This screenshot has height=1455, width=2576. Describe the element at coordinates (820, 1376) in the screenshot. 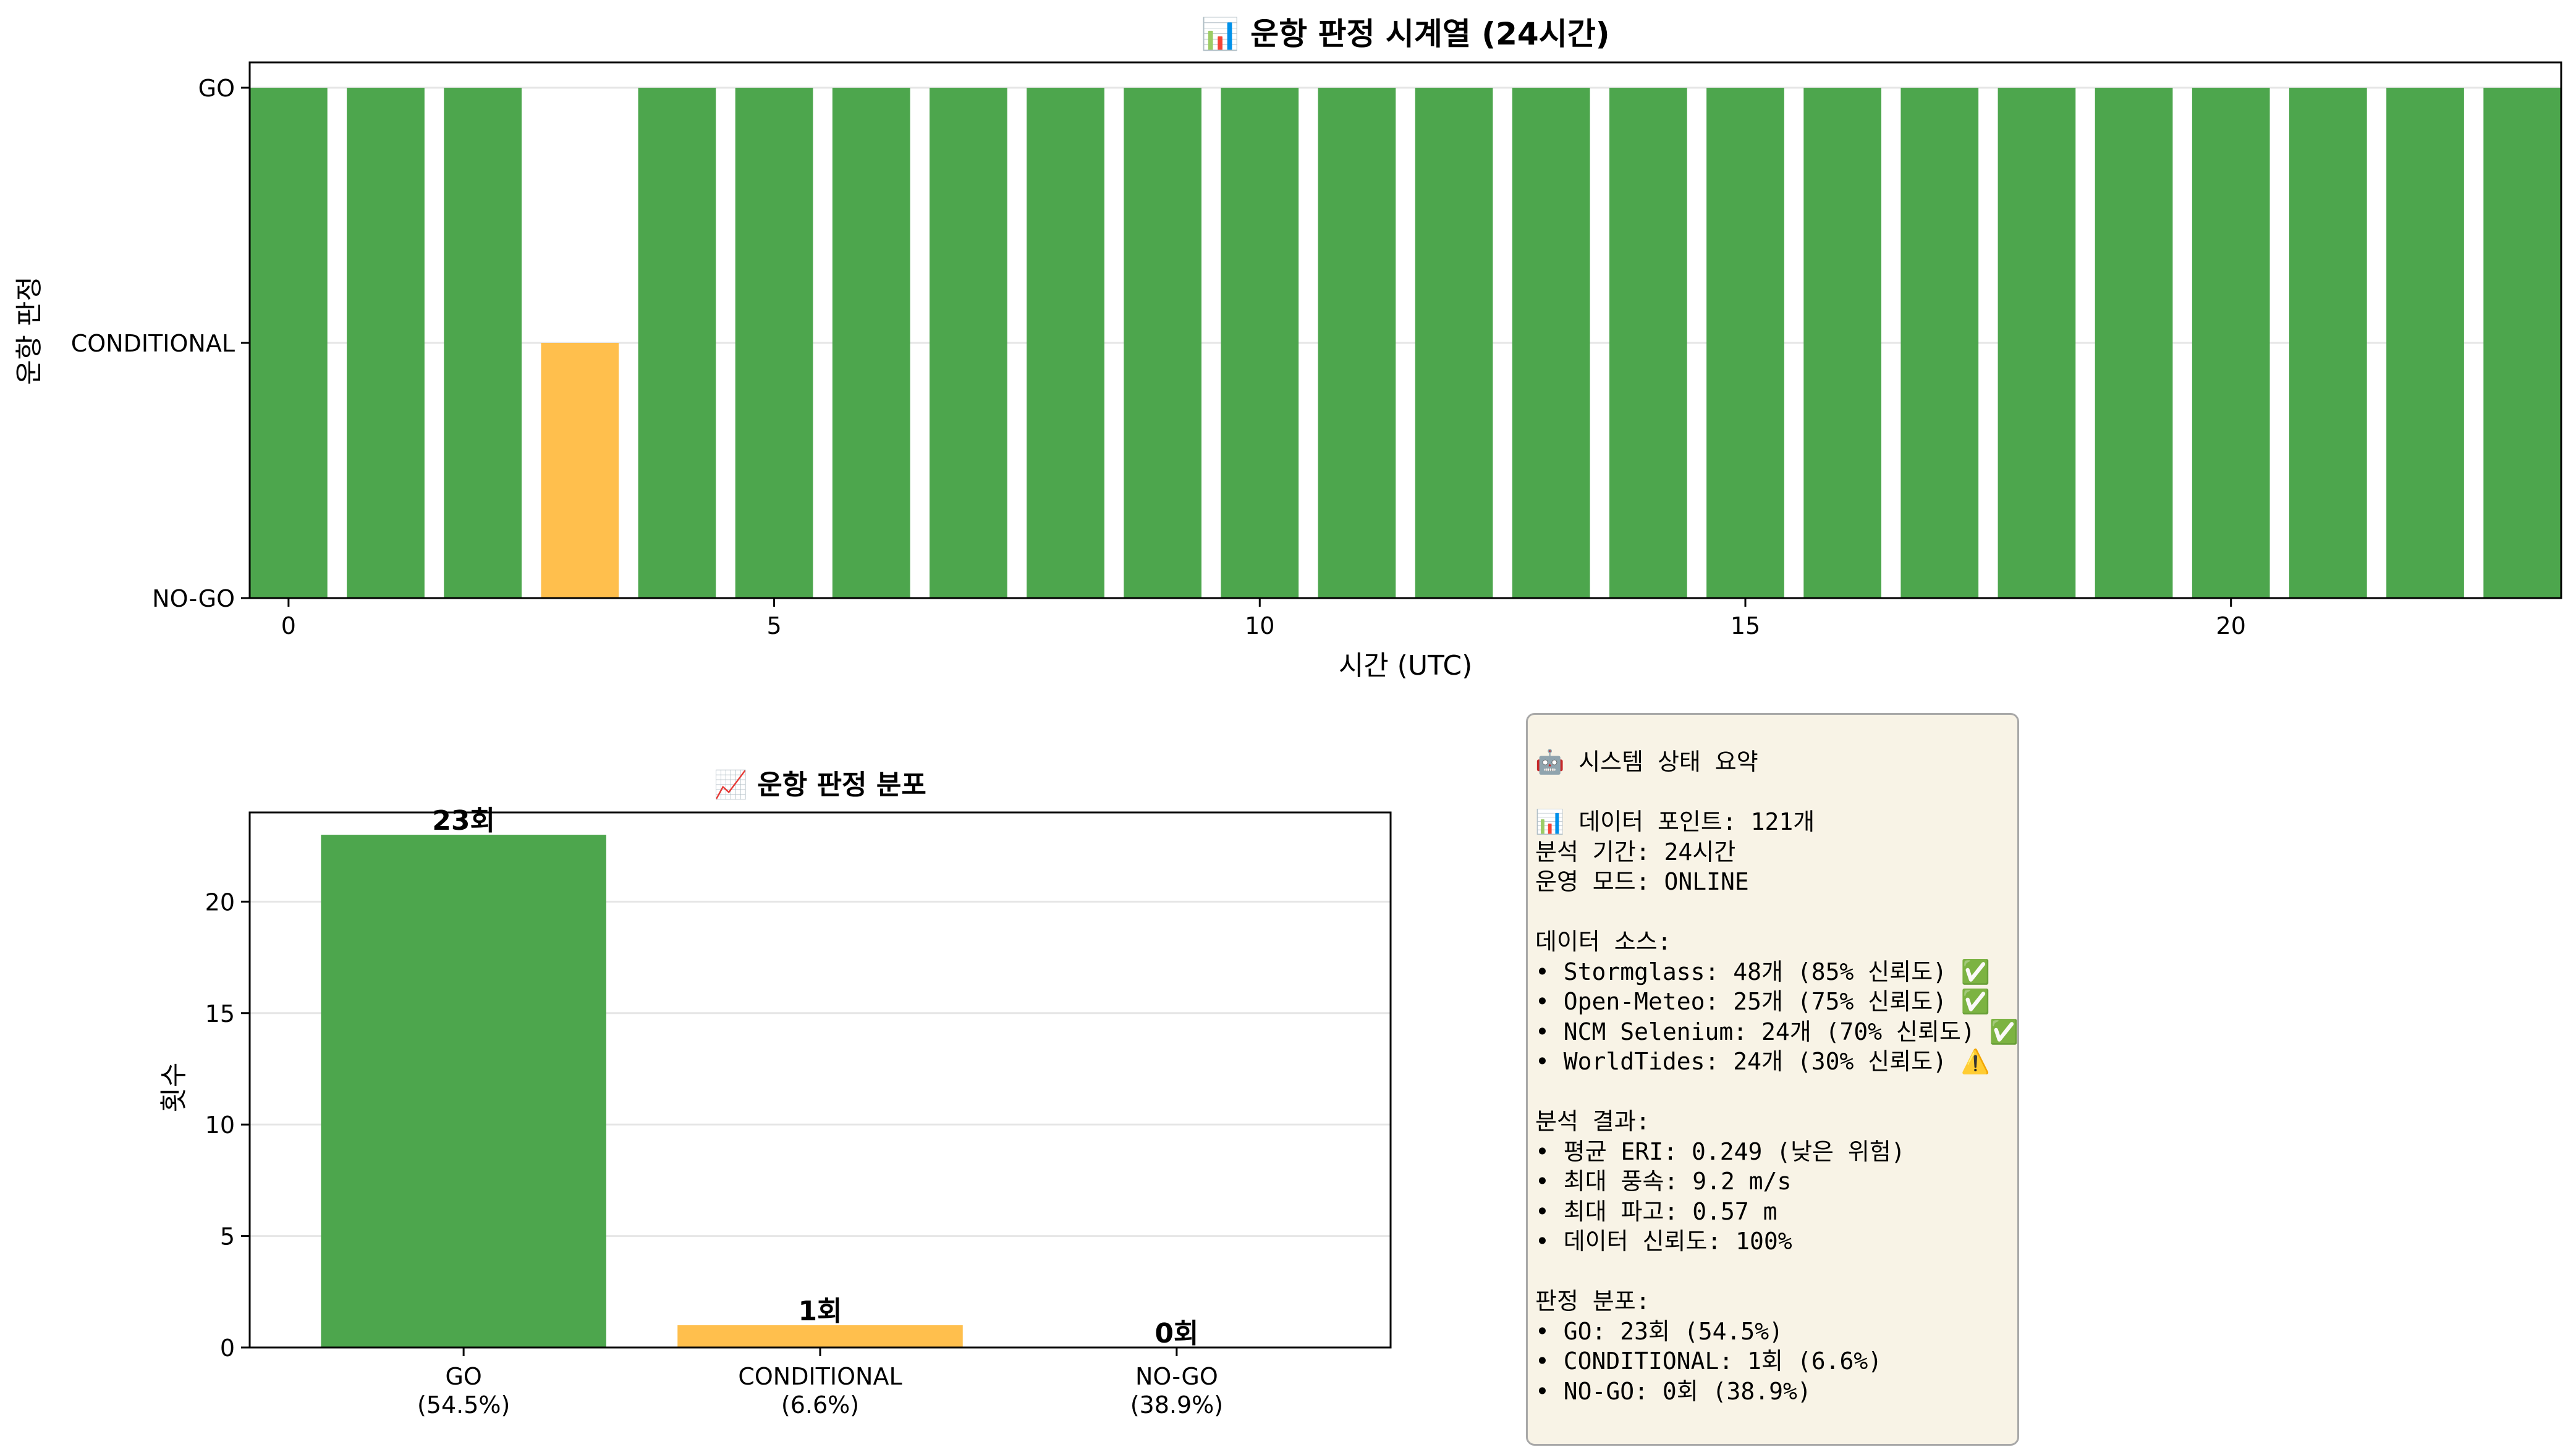

I see `distribution-x-tick-label: CONDITIONAL` at that location.